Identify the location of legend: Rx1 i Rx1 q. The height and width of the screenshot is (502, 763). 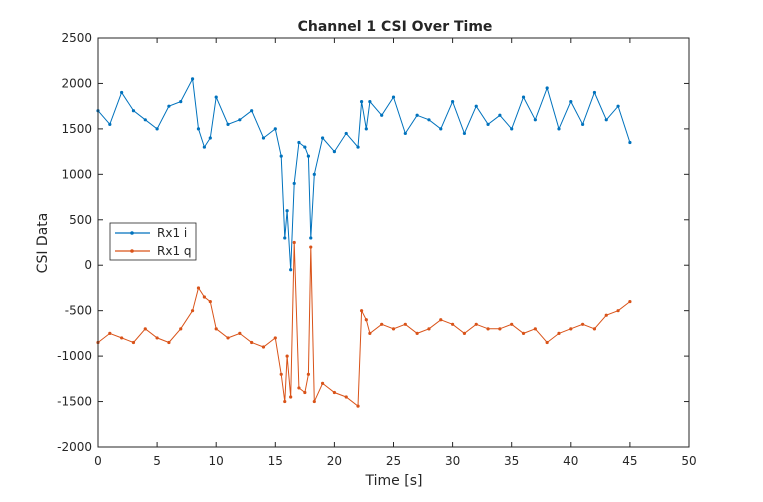
(153, 241).